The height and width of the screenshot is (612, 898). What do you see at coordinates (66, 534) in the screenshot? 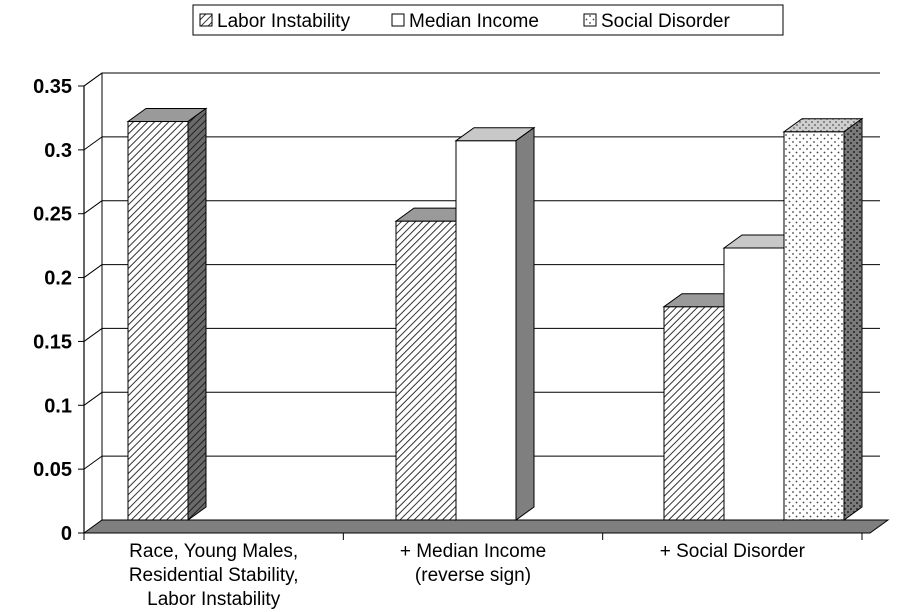
I see `y-tick-label: 0` at bounding box center [66, 534].